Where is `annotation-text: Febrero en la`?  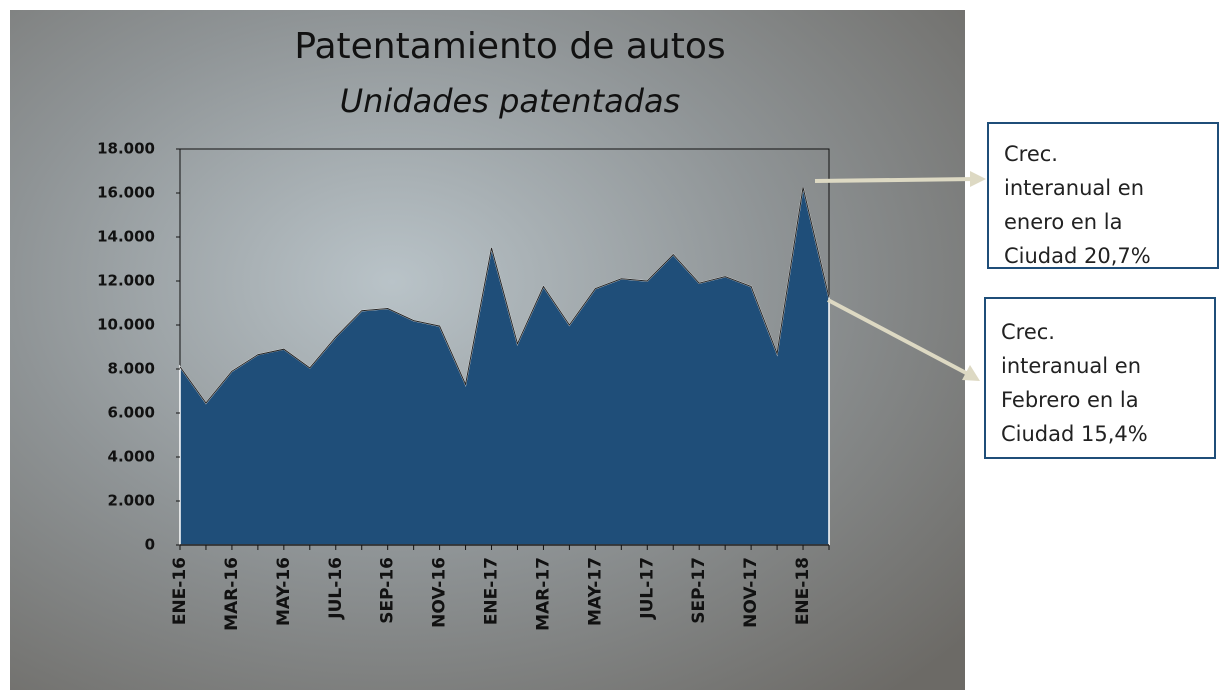
annotation-text: Febrero en la is located at coordinates (1070, 400).